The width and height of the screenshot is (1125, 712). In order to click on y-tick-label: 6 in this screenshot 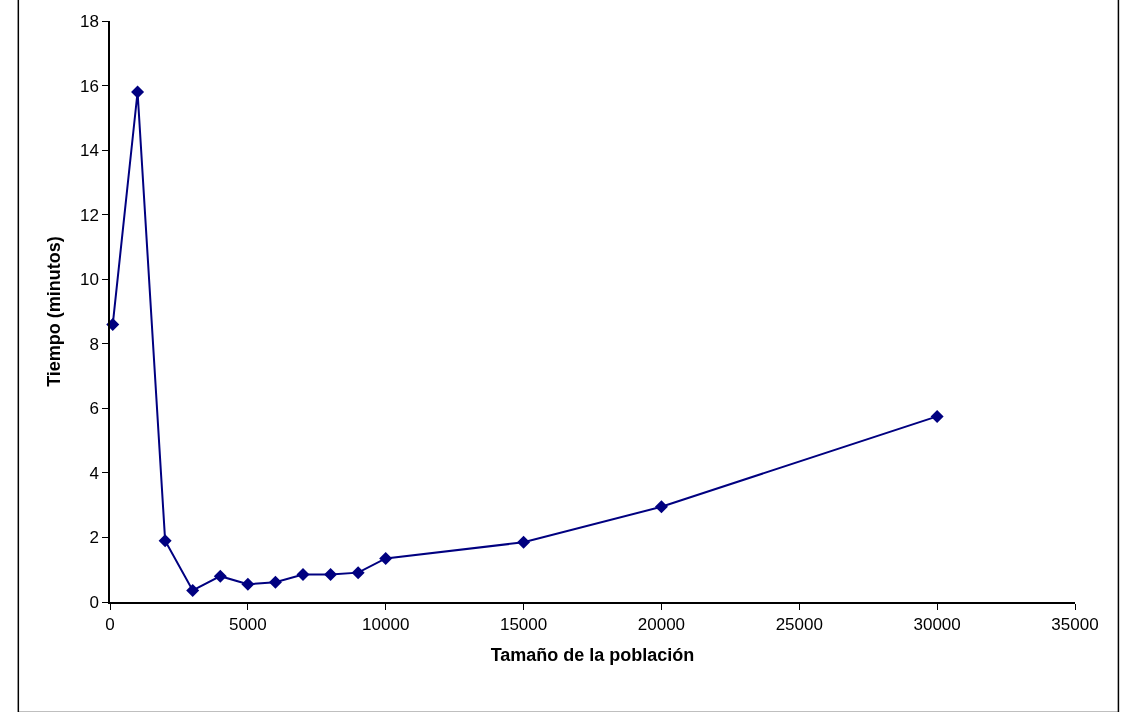, I will do `click(94, 409)`.